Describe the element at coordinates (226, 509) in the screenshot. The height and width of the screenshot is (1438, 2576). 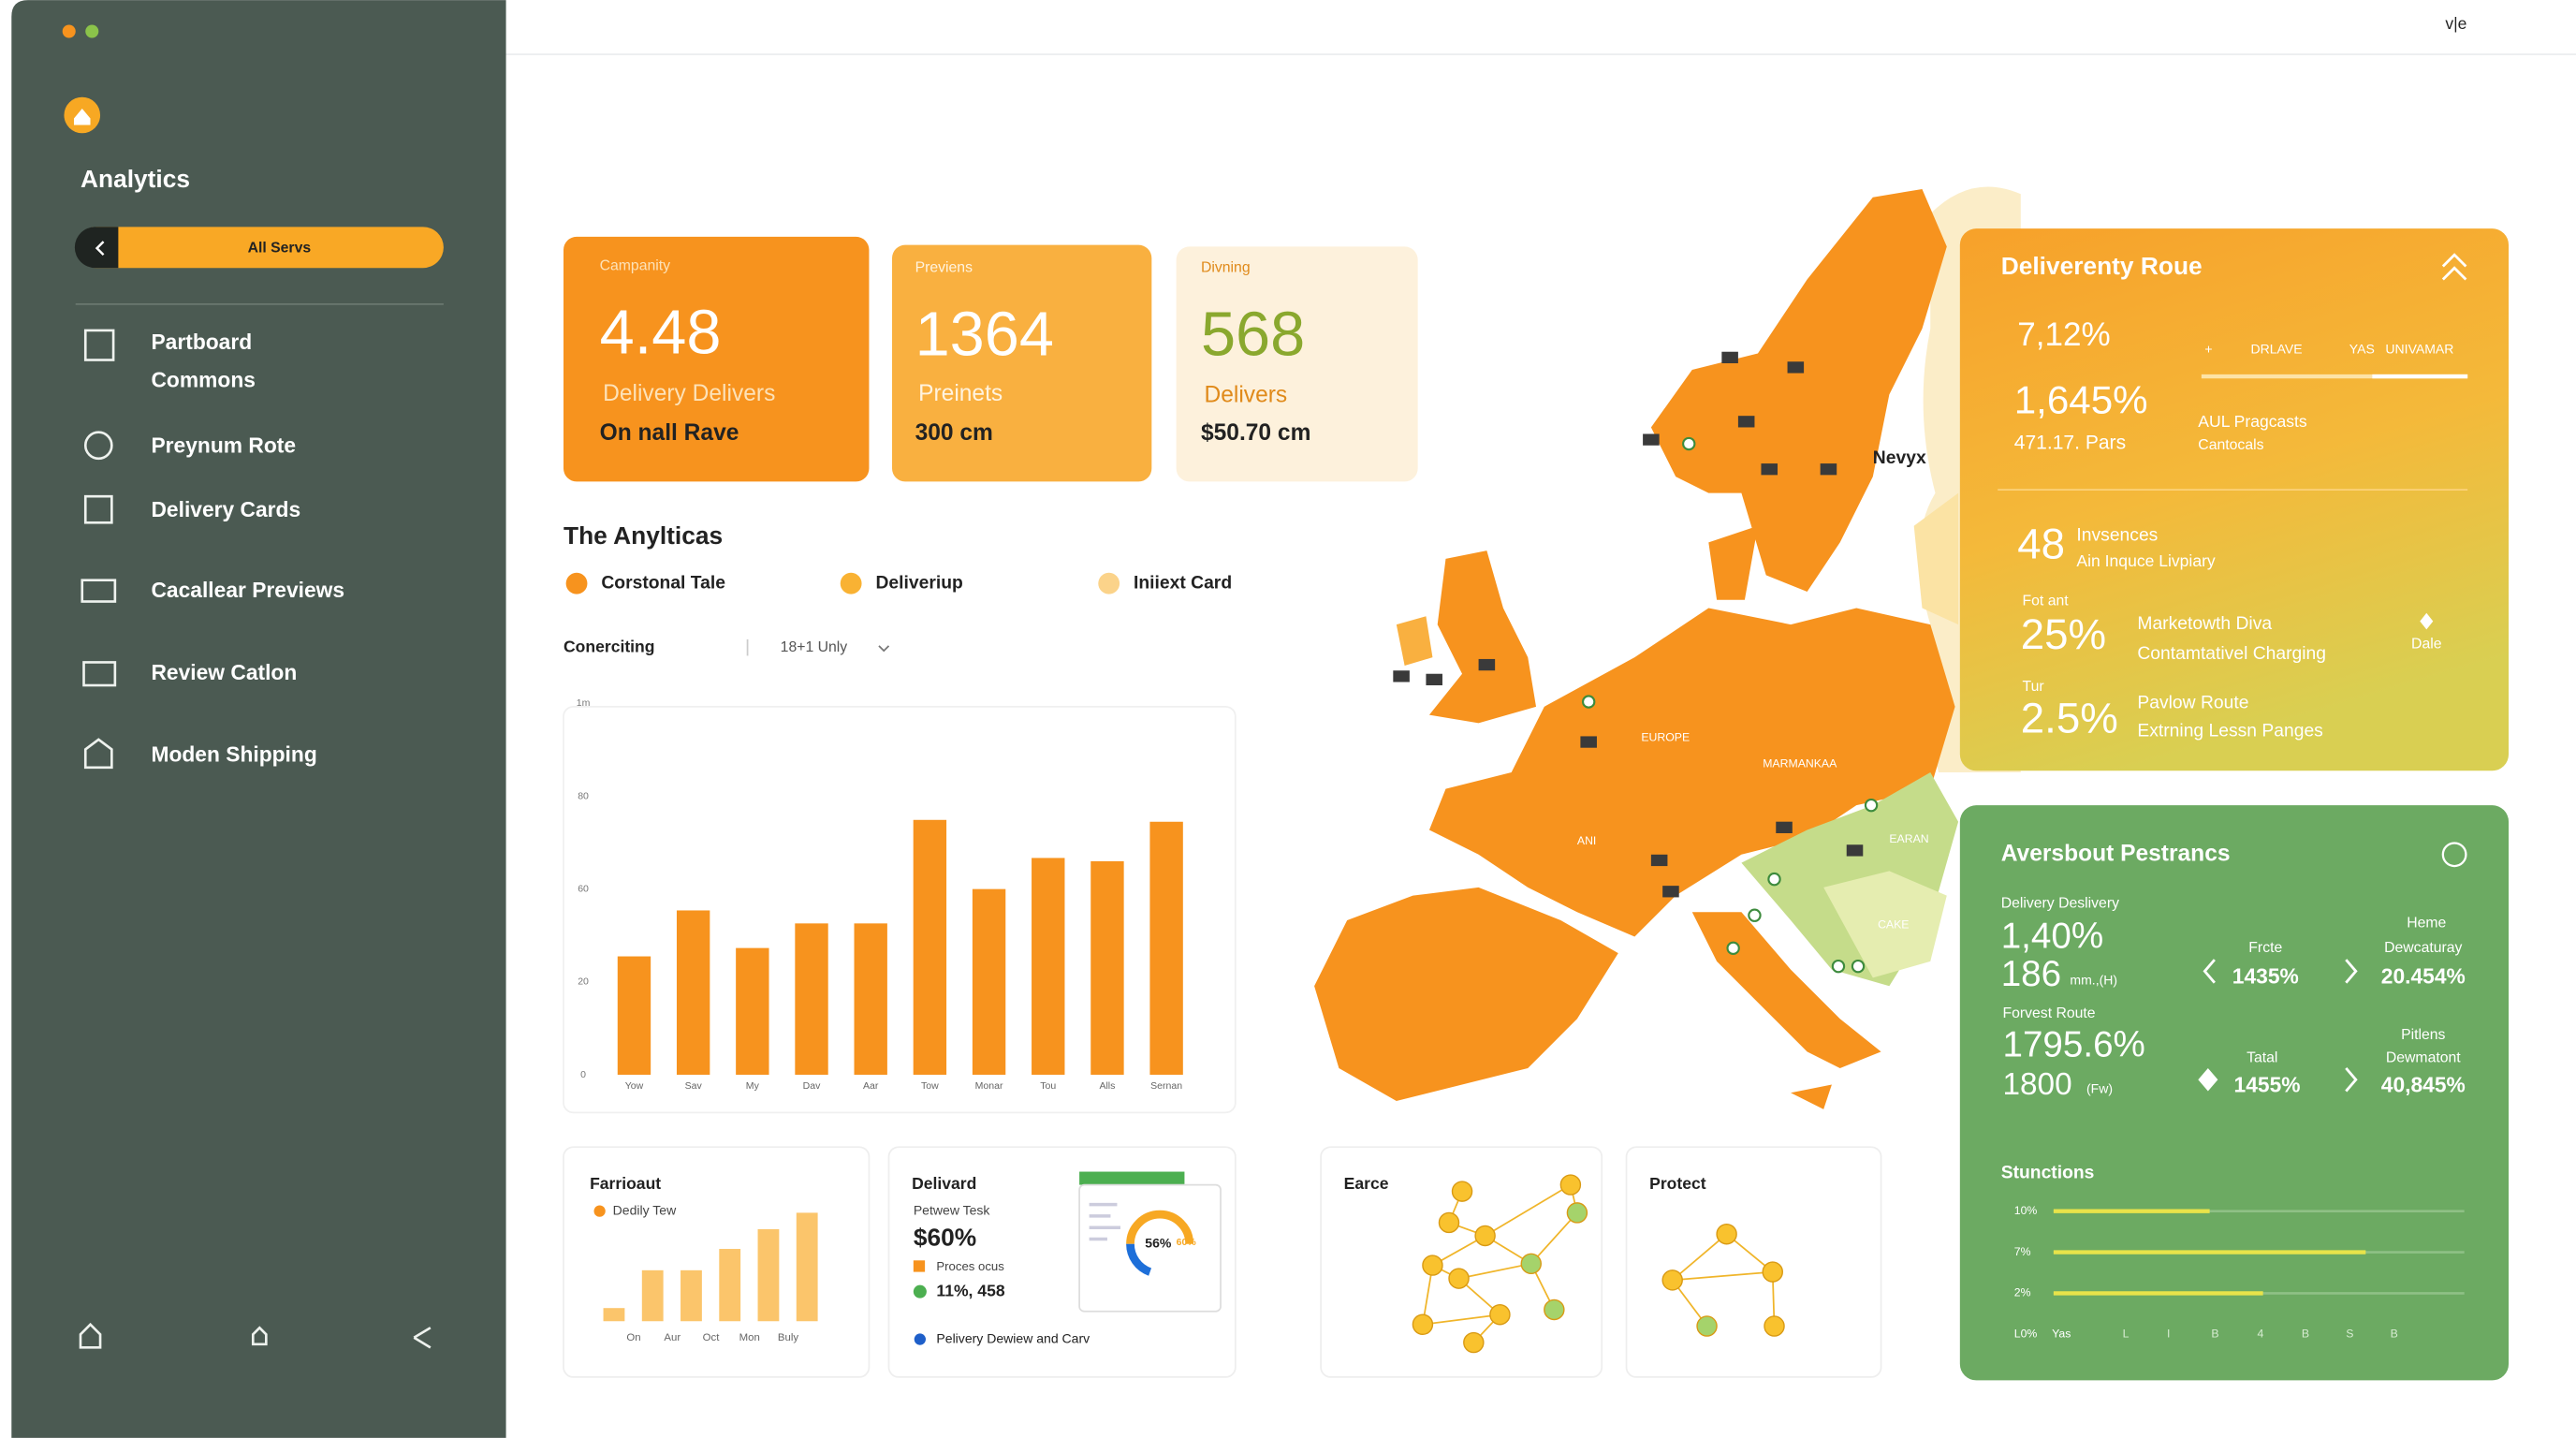
I see `nav-item: Delivery Cards` at that location.